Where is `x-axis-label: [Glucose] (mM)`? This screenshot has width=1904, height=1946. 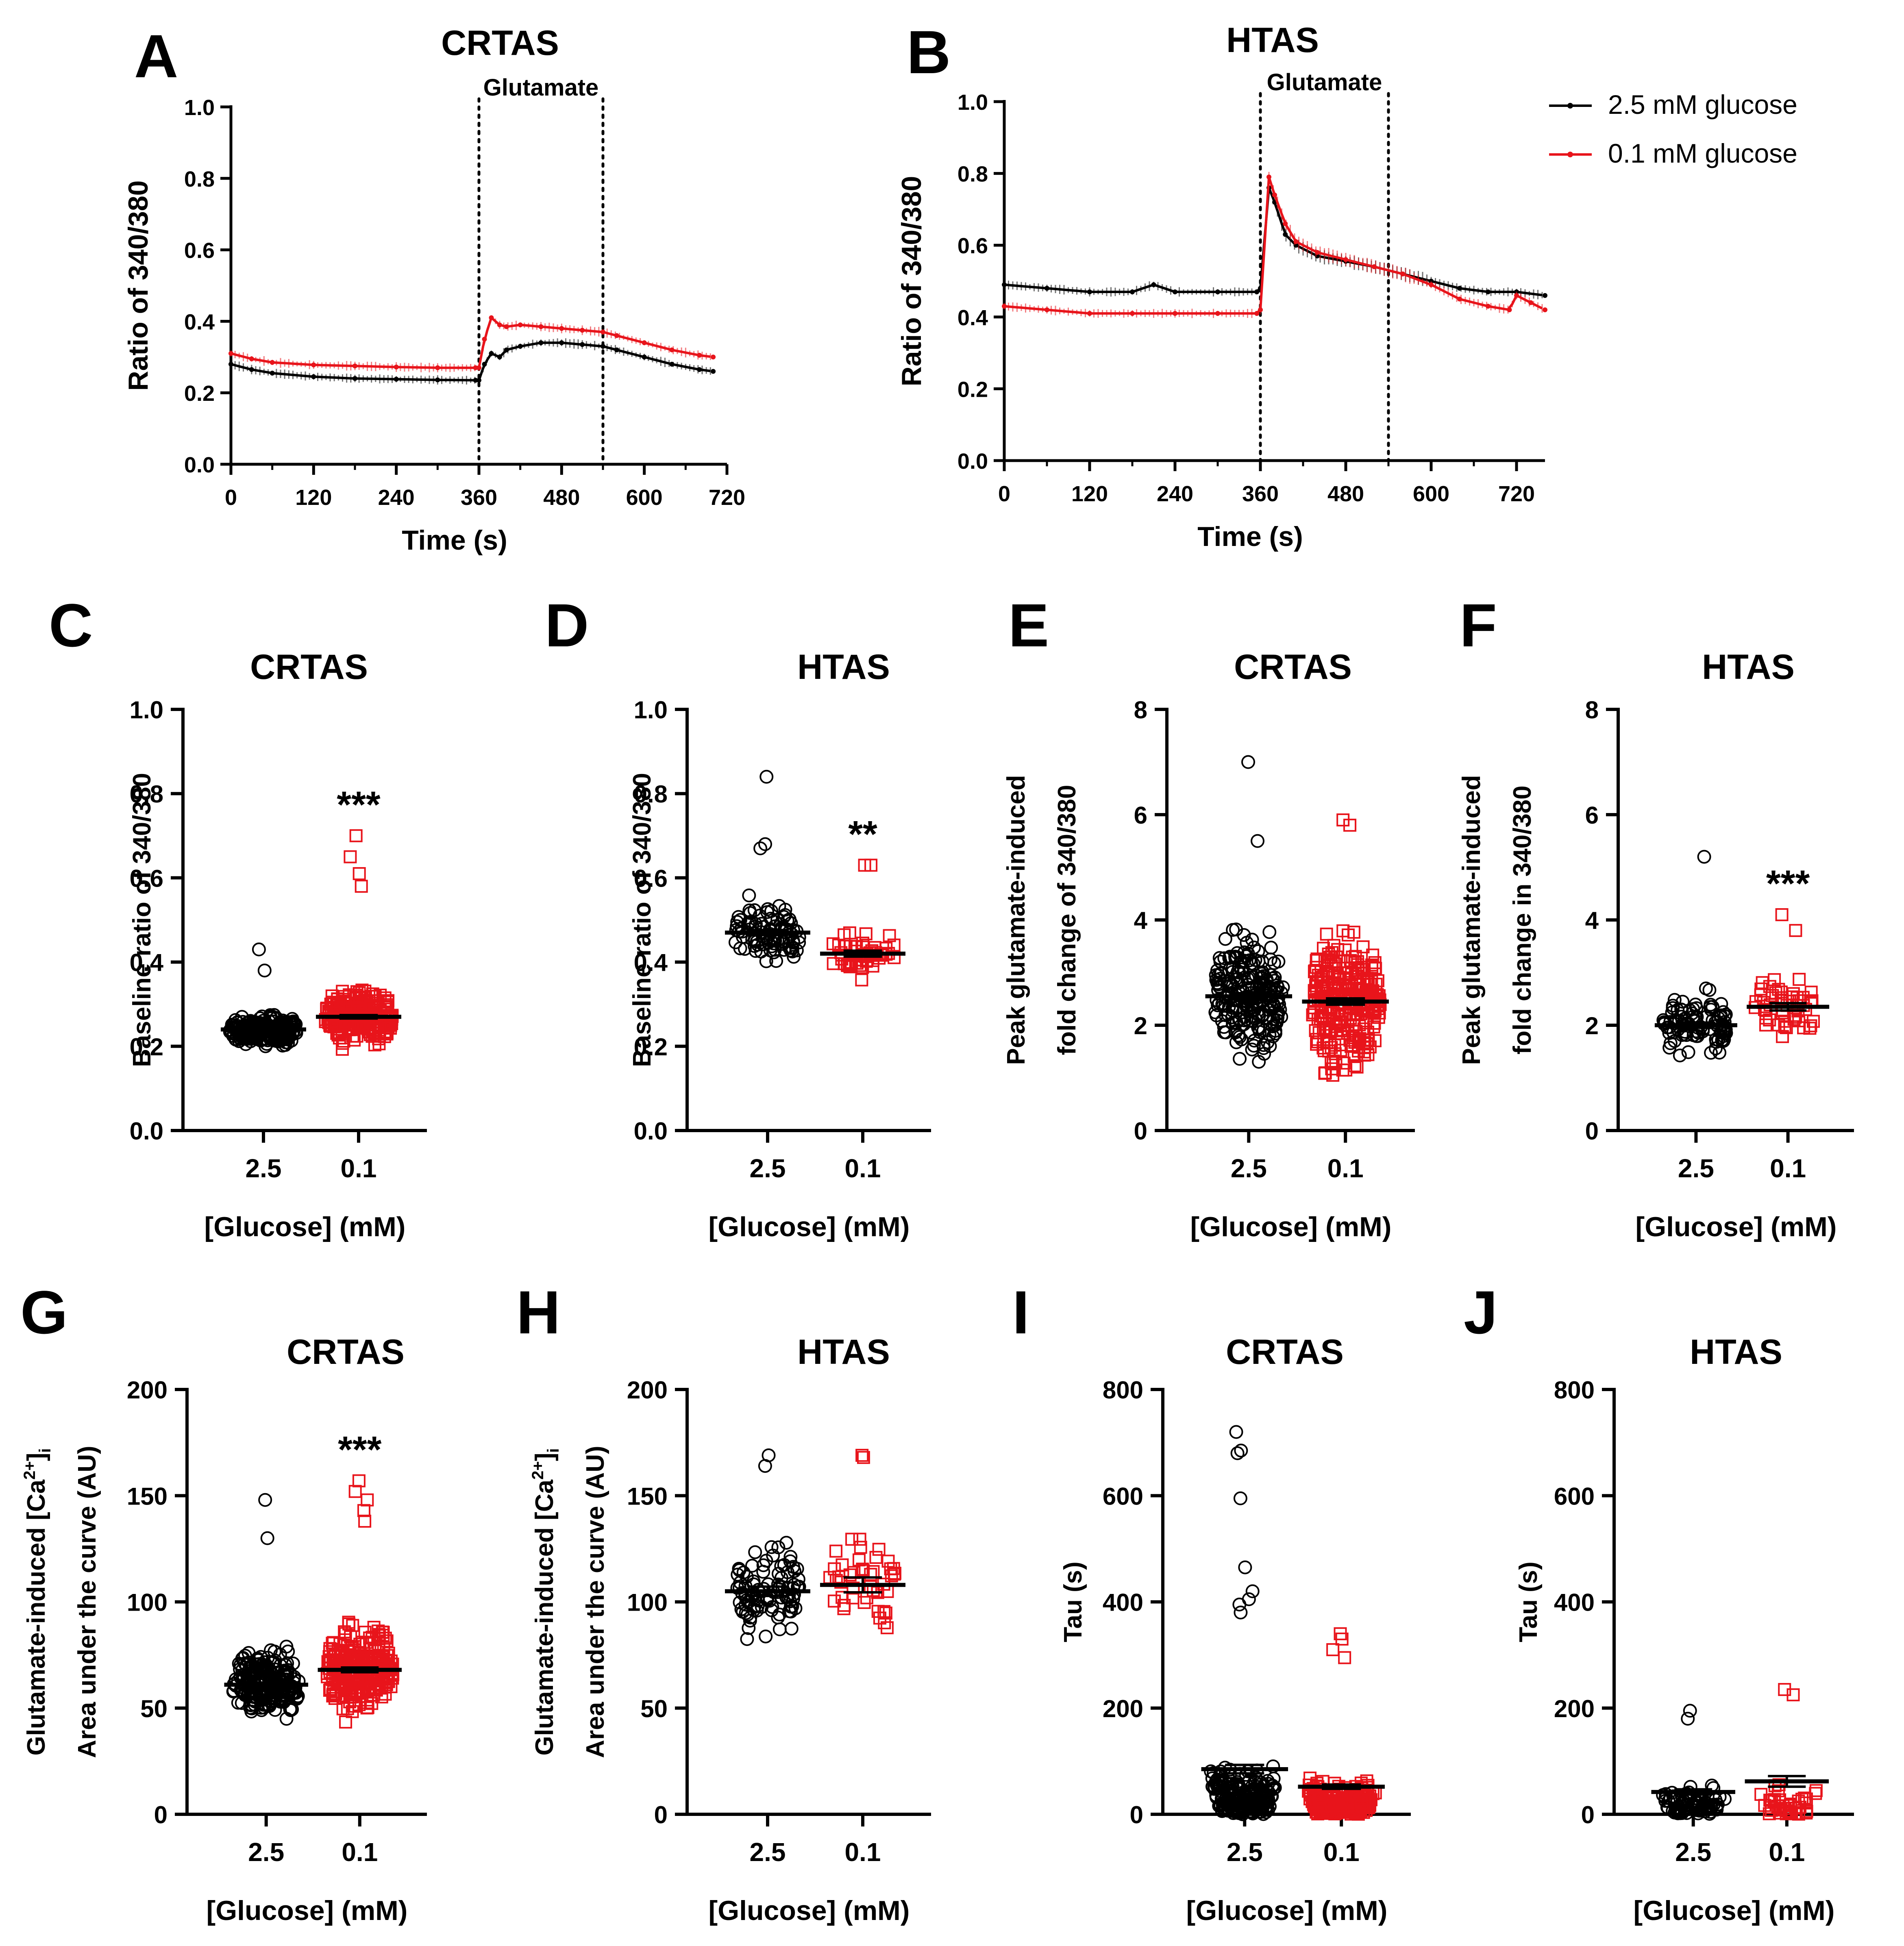 x-axis-label: [Glucose] (mM) is located at coordinates (809, 1226).